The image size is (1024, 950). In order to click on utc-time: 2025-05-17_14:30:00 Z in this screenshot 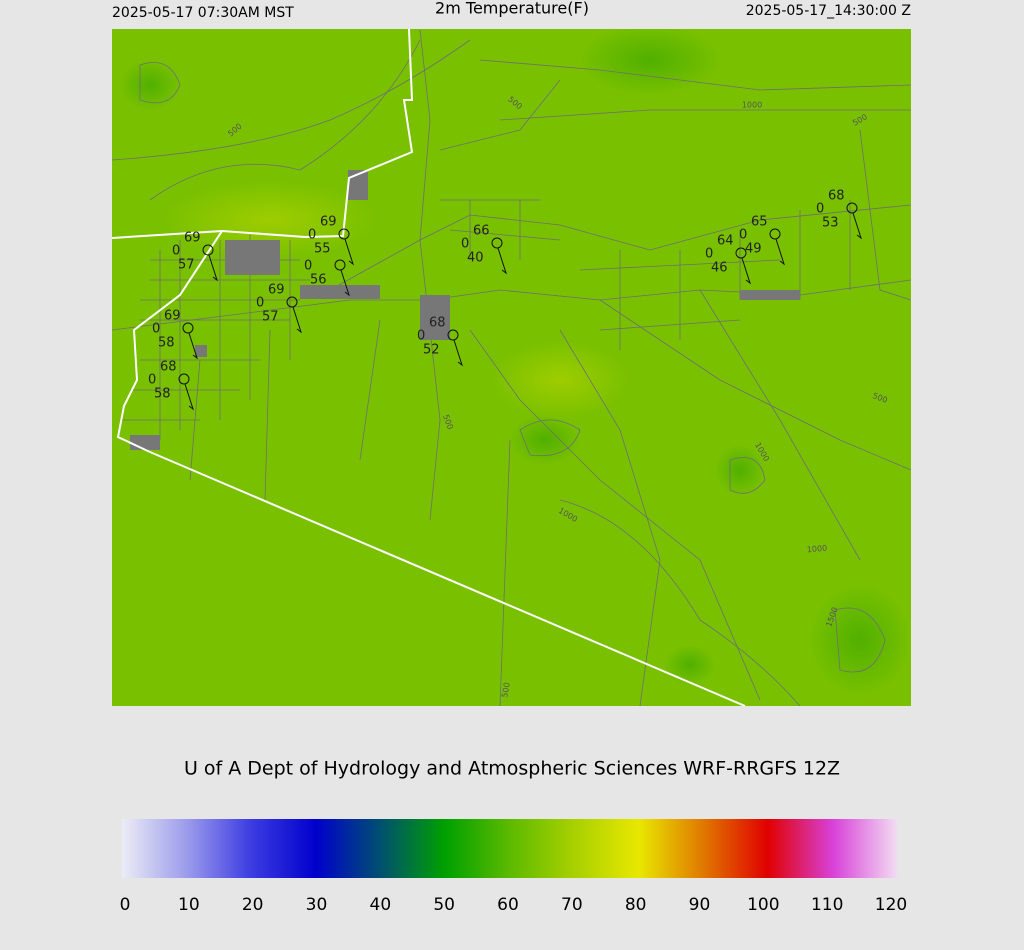, I will do `click(828, 11)`.